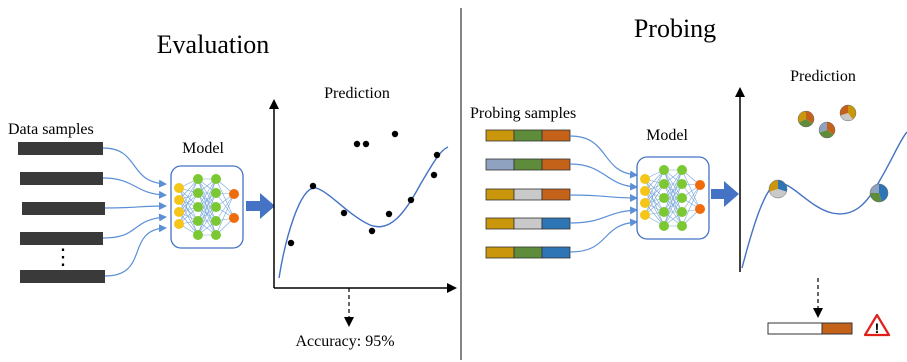  I want to click on warning-triangle-icon: !, so click(877, 325).